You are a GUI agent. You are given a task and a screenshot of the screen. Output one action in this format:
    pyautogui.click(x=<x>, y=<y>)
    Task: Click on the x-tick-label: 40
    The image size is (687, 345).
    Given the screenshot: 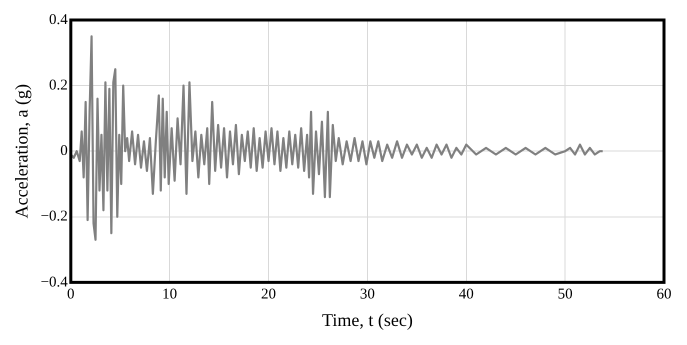 What is the action you would take?
    pyautogui.click(x=466, y=294)
    